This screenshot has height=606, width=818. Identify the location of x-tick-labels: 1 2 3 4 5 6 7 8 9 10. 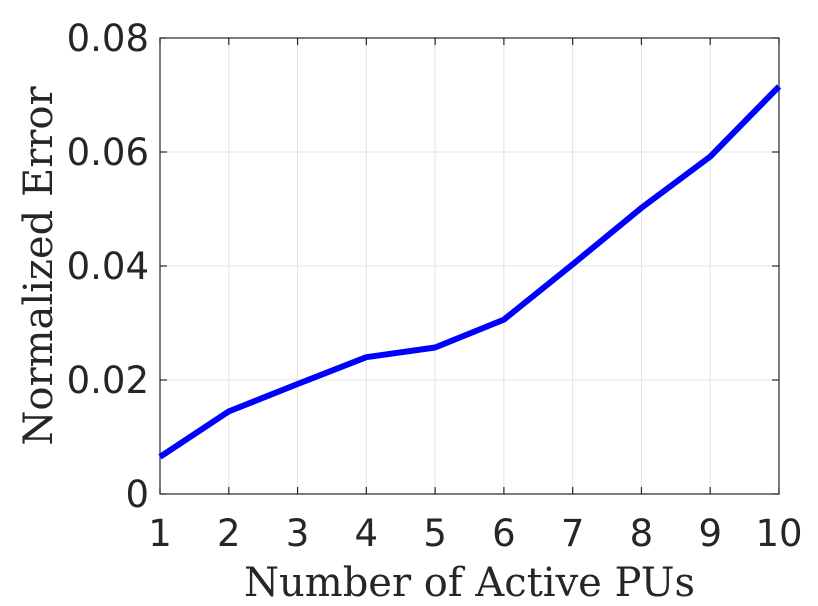
(475, 533).